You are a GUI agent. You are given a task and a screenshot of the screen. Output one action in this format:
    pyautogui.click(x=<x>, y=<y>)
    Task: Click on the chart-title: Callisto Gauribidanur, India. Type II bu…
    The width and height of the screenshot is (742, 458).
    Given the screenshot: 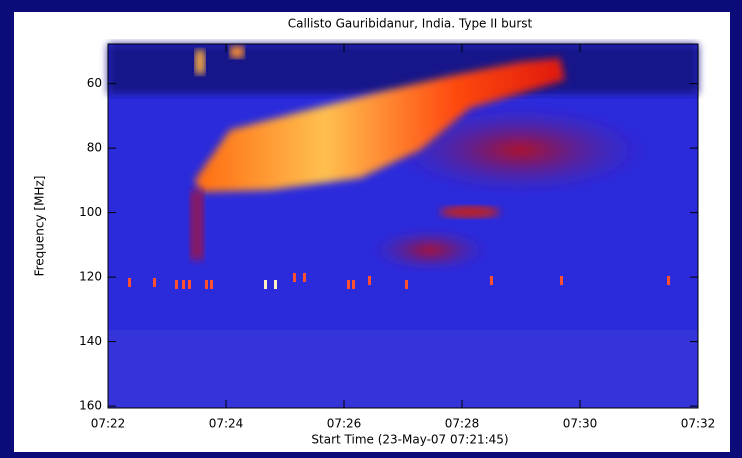 What is the action you would take?
    pyautogui.click(x=410, y=24)
    